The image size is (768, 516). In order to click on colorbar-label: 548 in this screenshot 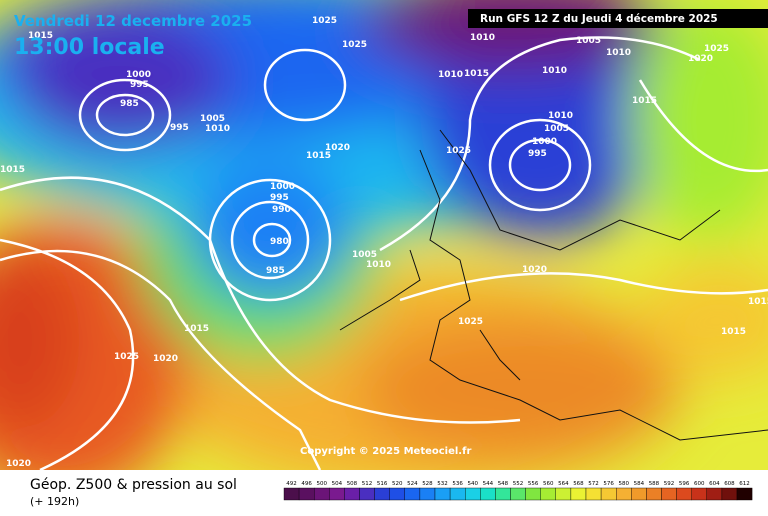, I will do `click(503, 484)`.